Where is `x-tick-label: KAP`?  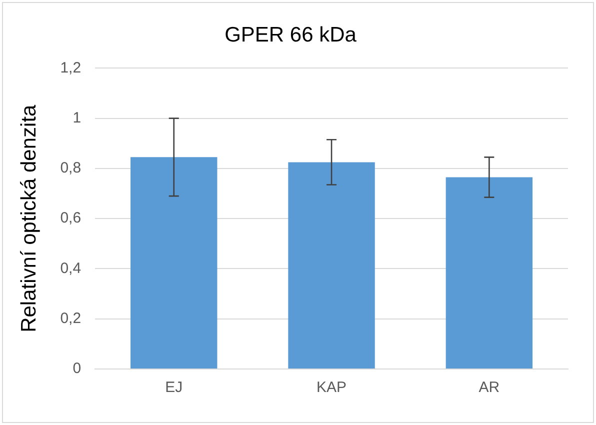
x-tick-label: KAP is located at coordinates (331, 387).